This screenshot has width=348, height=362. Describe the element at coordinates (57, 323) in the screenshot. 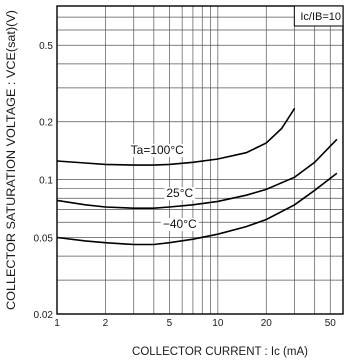

I see `x-tick-label: 1` at that location.